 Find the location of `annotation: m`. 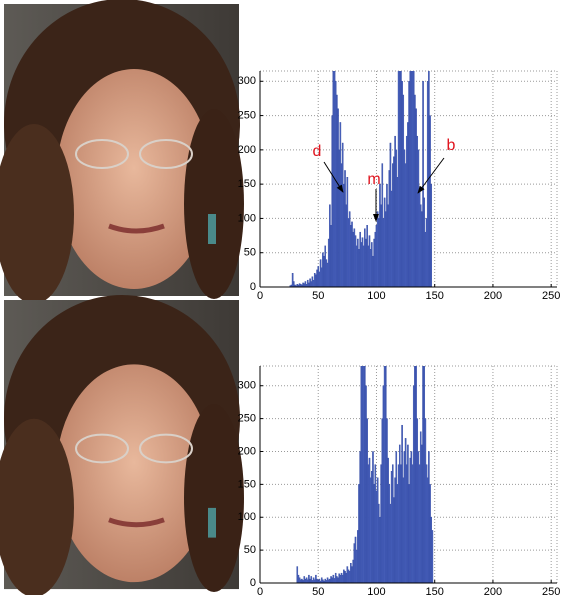

annotation: m is located at coordinates (373, 179).